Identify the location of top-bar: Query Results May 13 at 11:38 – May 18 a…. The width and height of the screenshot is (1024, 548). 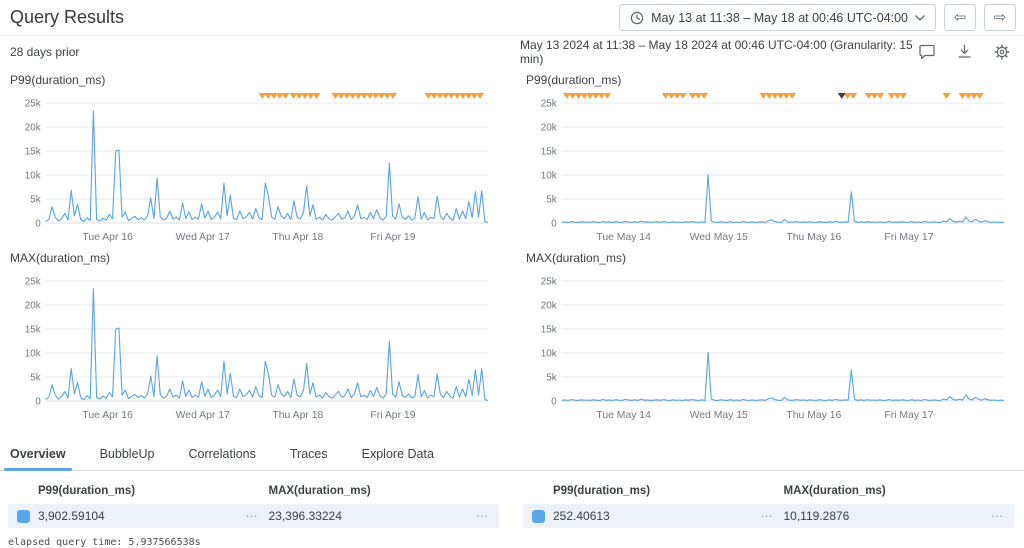
(512, 18).